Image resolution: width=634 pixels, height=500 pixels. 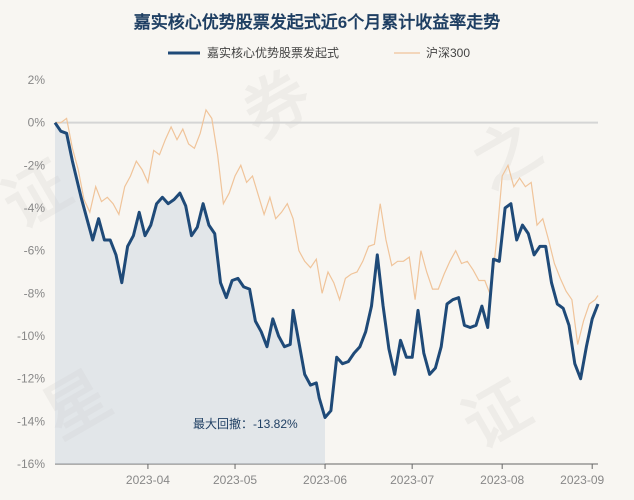 I want to click on legend-label-fund: 嘉实核心优势股票发起式, so click(x=273, y=52).